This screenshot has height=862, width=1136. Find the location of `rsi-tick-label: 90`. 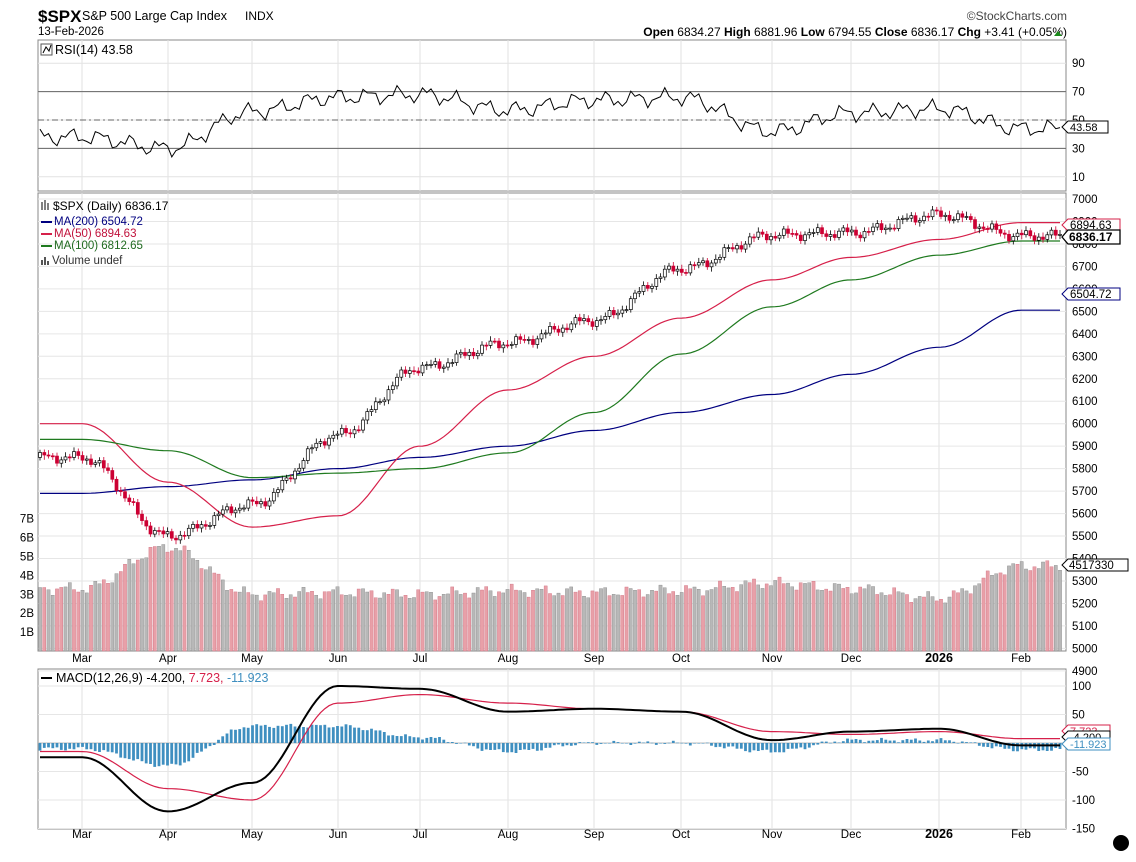

rsi-tick-label: 90 is located at coordinates (1078, 64).